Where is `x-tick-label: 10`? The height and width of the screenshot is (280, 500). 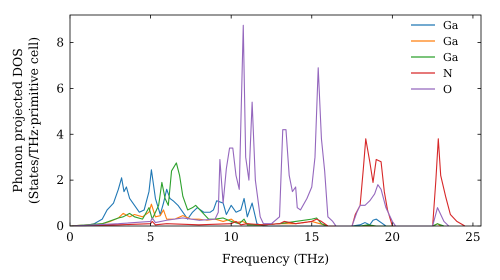
x-tick-label: 10 is located at coordinates (231, 237).